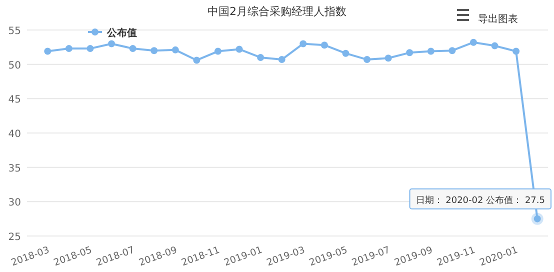 The image size is (554, 272). Describe the element at coordinates (480, 200) in the screenshot. I see `annotation: 日期： 2020-02 公布值： 27.5` at that location.